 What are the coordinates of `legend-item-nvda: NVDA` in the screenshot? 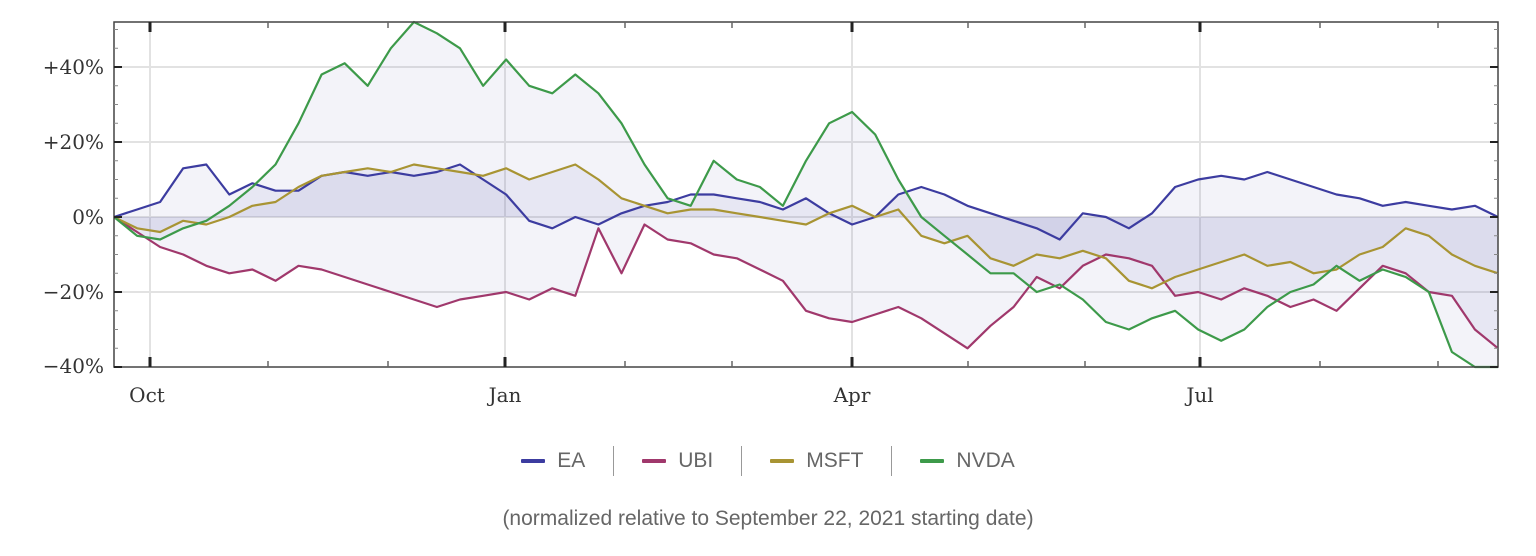 It's located at (967, 461).